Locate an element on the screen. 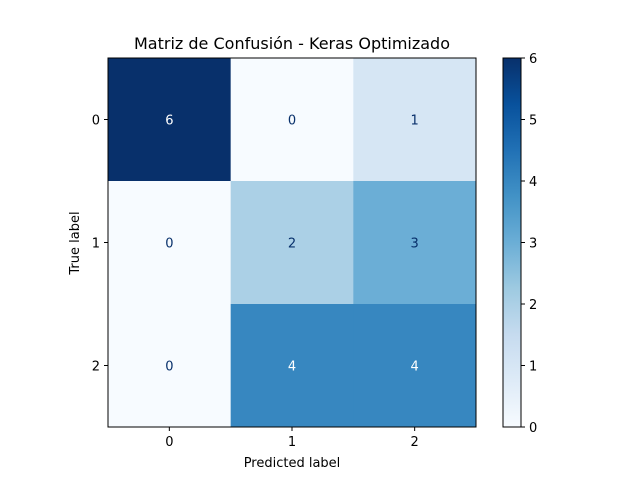 The width and height of the screenshot is (640, 484). cell-value-label-r0-c2: 1 is located at coordinates (415, 121).